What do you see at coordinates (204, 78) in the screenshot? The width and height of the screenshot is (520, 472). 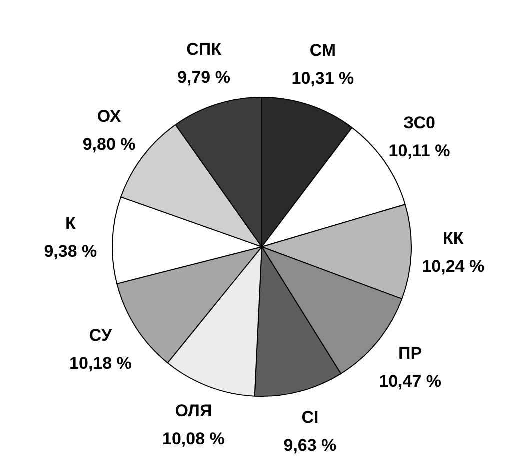 I see `data-label: 9,79 %` at bounding box center [204, 78].